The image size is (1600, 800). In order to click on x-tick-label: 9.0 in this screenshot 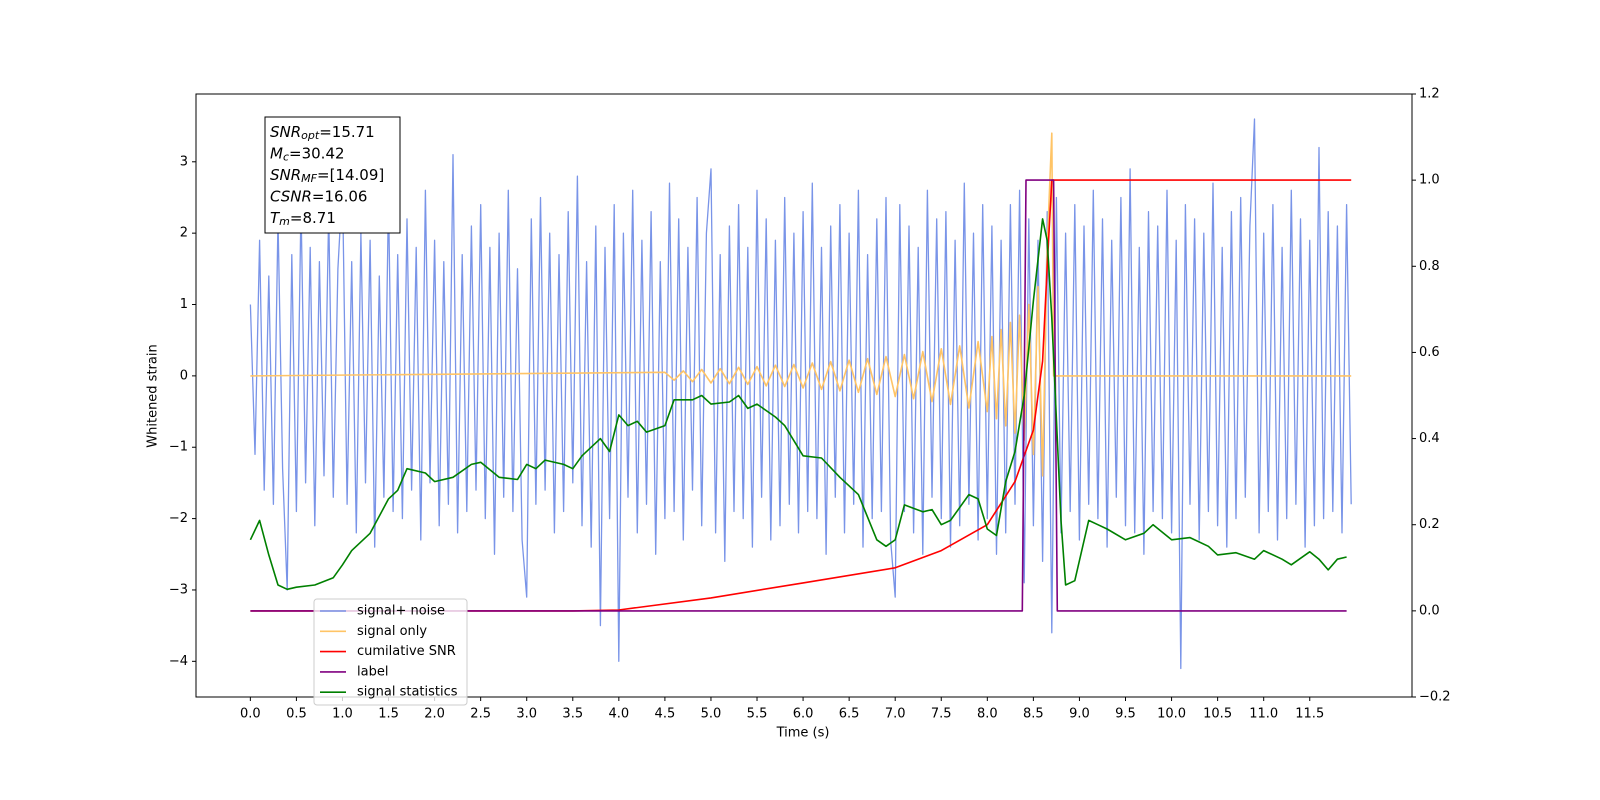, I will do `click(1079, 714)`.